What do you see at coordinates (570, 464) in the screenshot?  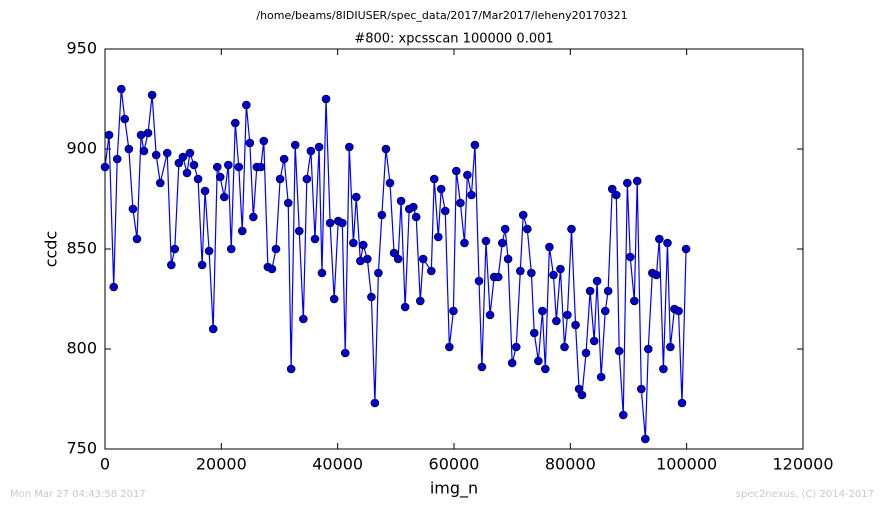 I see `x-tick-label: 80000` at bounding box center [570, 464].